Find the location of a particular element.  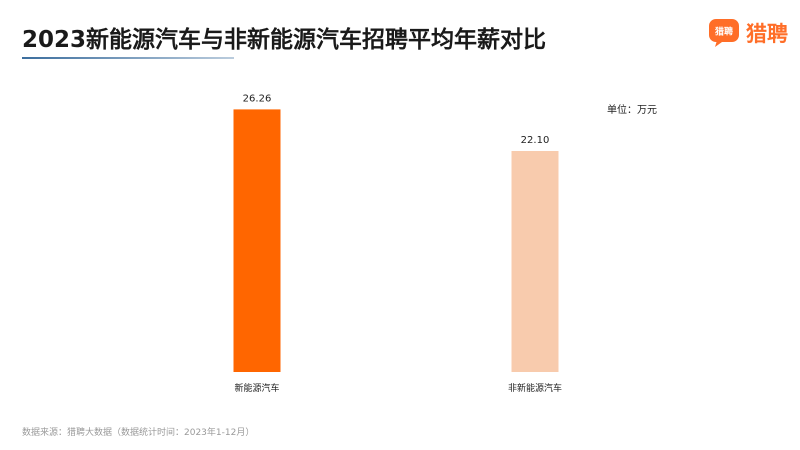

category-label-1: 新能源汽车 is located at coordinates (256, 388).